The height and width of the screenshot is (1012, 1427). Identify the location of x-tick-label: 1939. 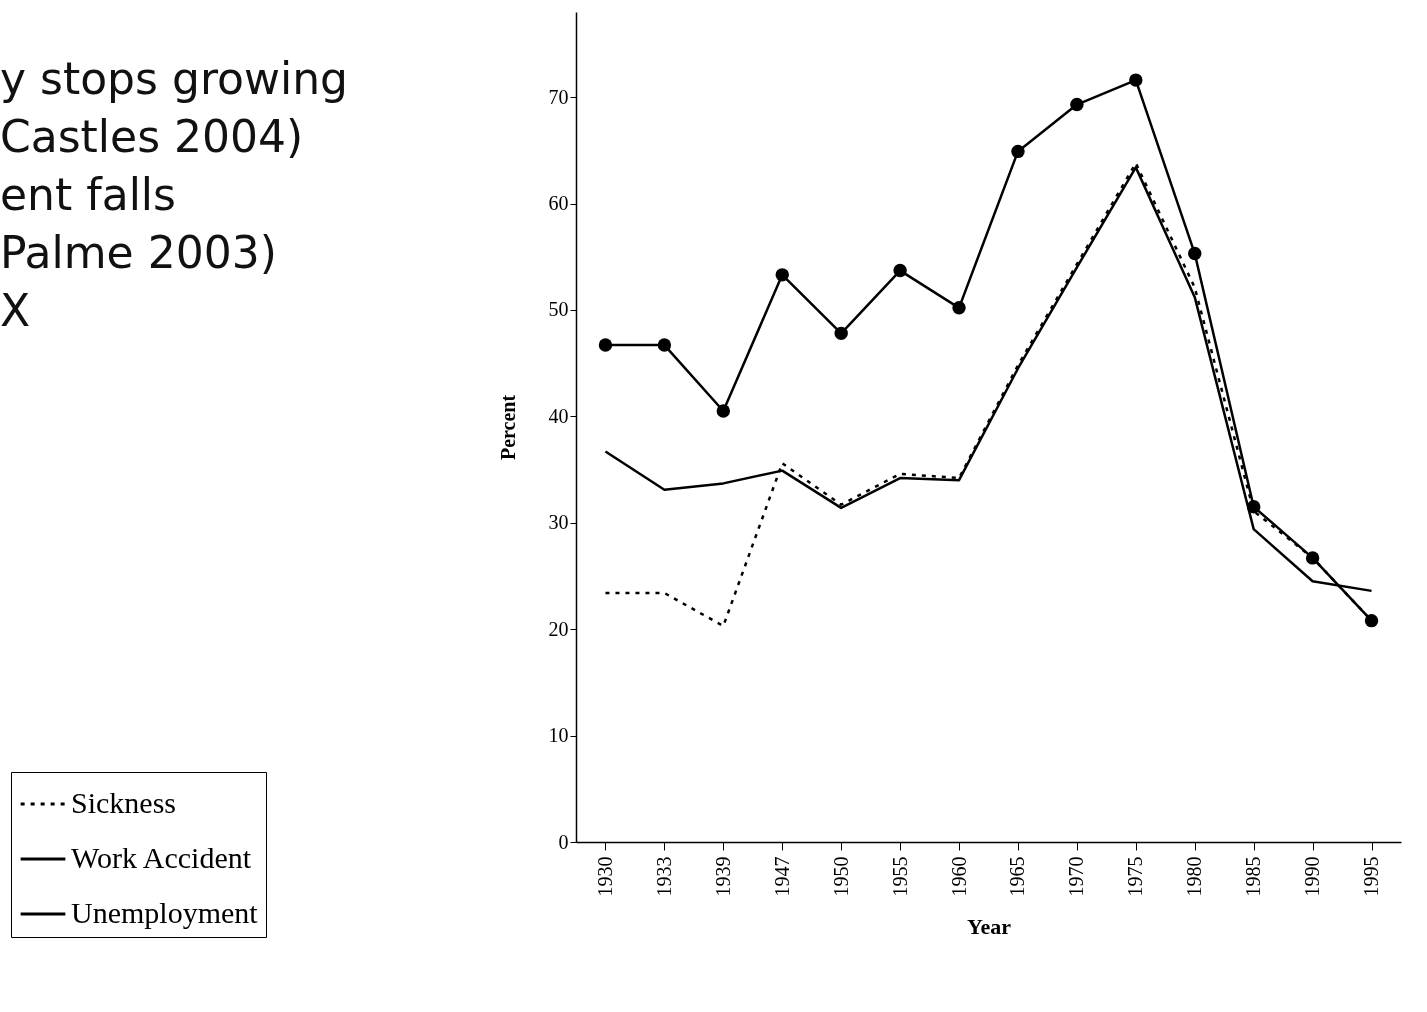
(722, 876).